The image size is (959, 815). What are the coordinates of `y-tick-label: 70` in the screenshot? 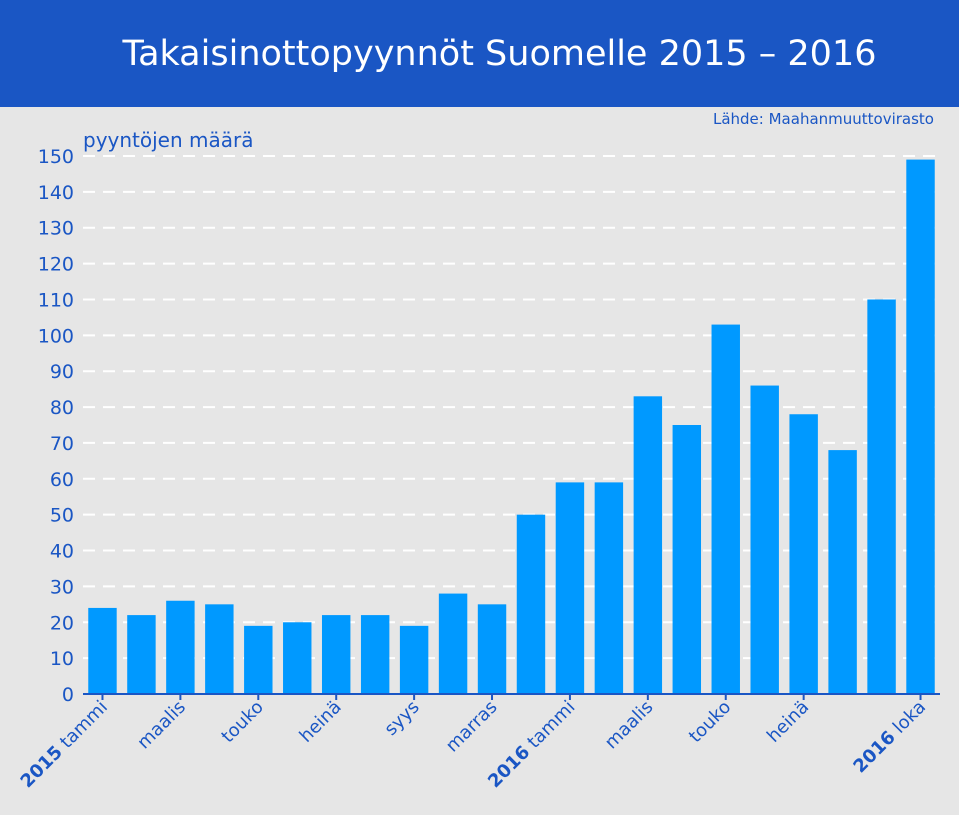 It's located at (62, 444).